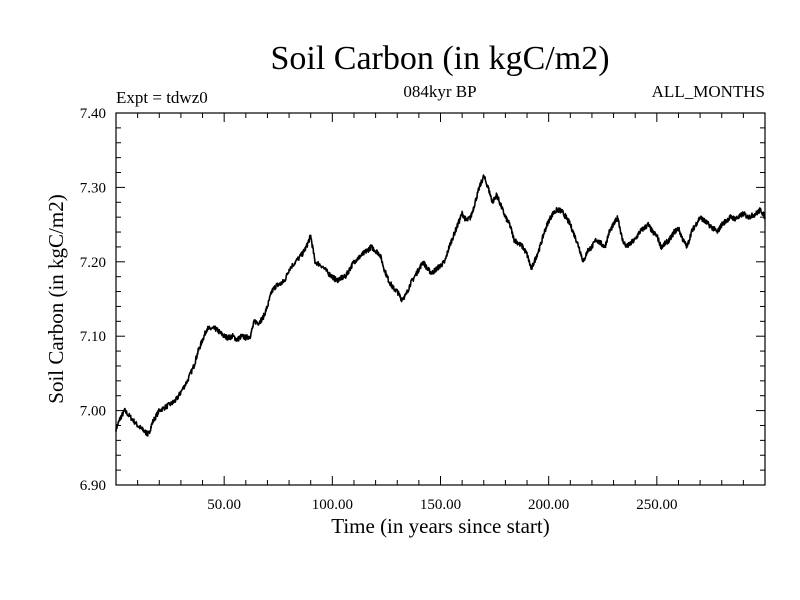  What do you see at coordinates (224, 505) in the screenshot?
I see `x-tick-label: 50.00` at bounding box center [224, 505].